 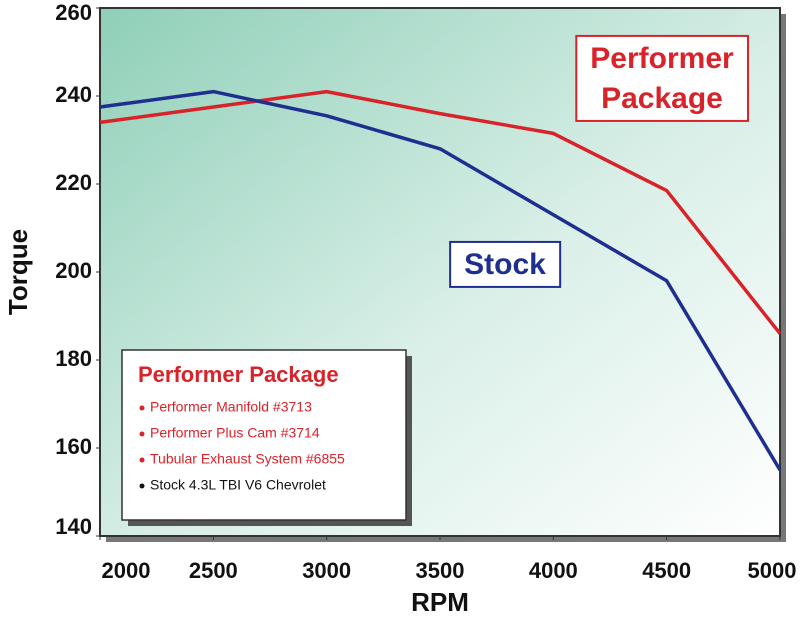 I want to click on y-tick-label: 240, so click(x=73, y=94).